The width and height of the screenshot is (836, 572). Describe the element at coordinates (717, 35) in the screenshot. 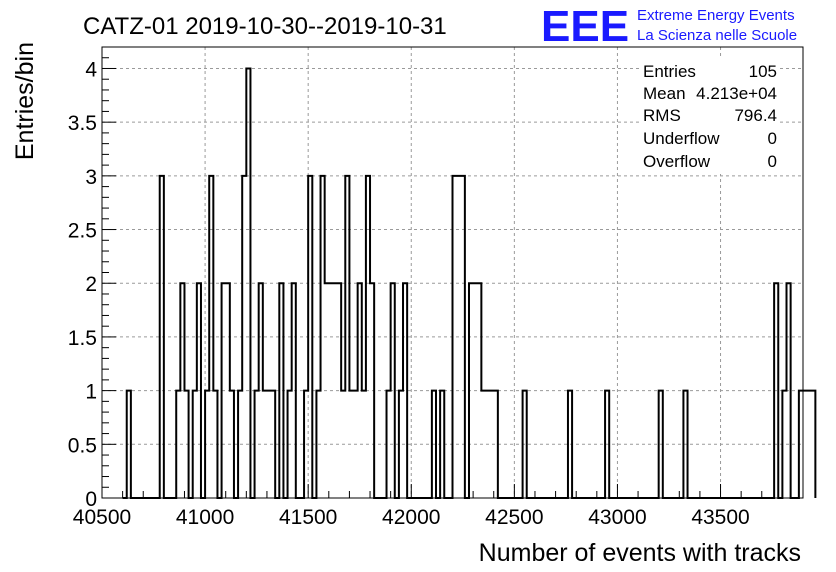

I see `eee-logo-line2: La Scienza nelle Scuole` at that location.